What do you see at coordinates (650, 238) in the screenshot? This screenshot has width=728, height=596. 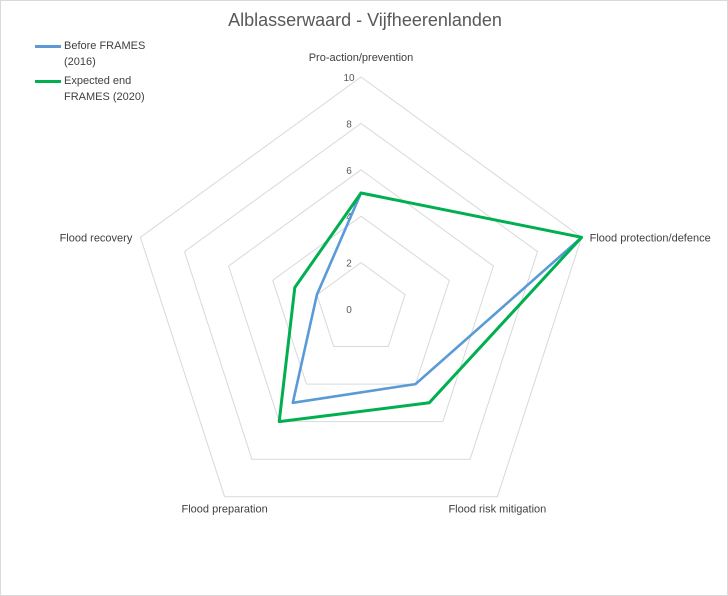 I see `axis-label: Flood protection/defence` at bounding box center [650, 238].